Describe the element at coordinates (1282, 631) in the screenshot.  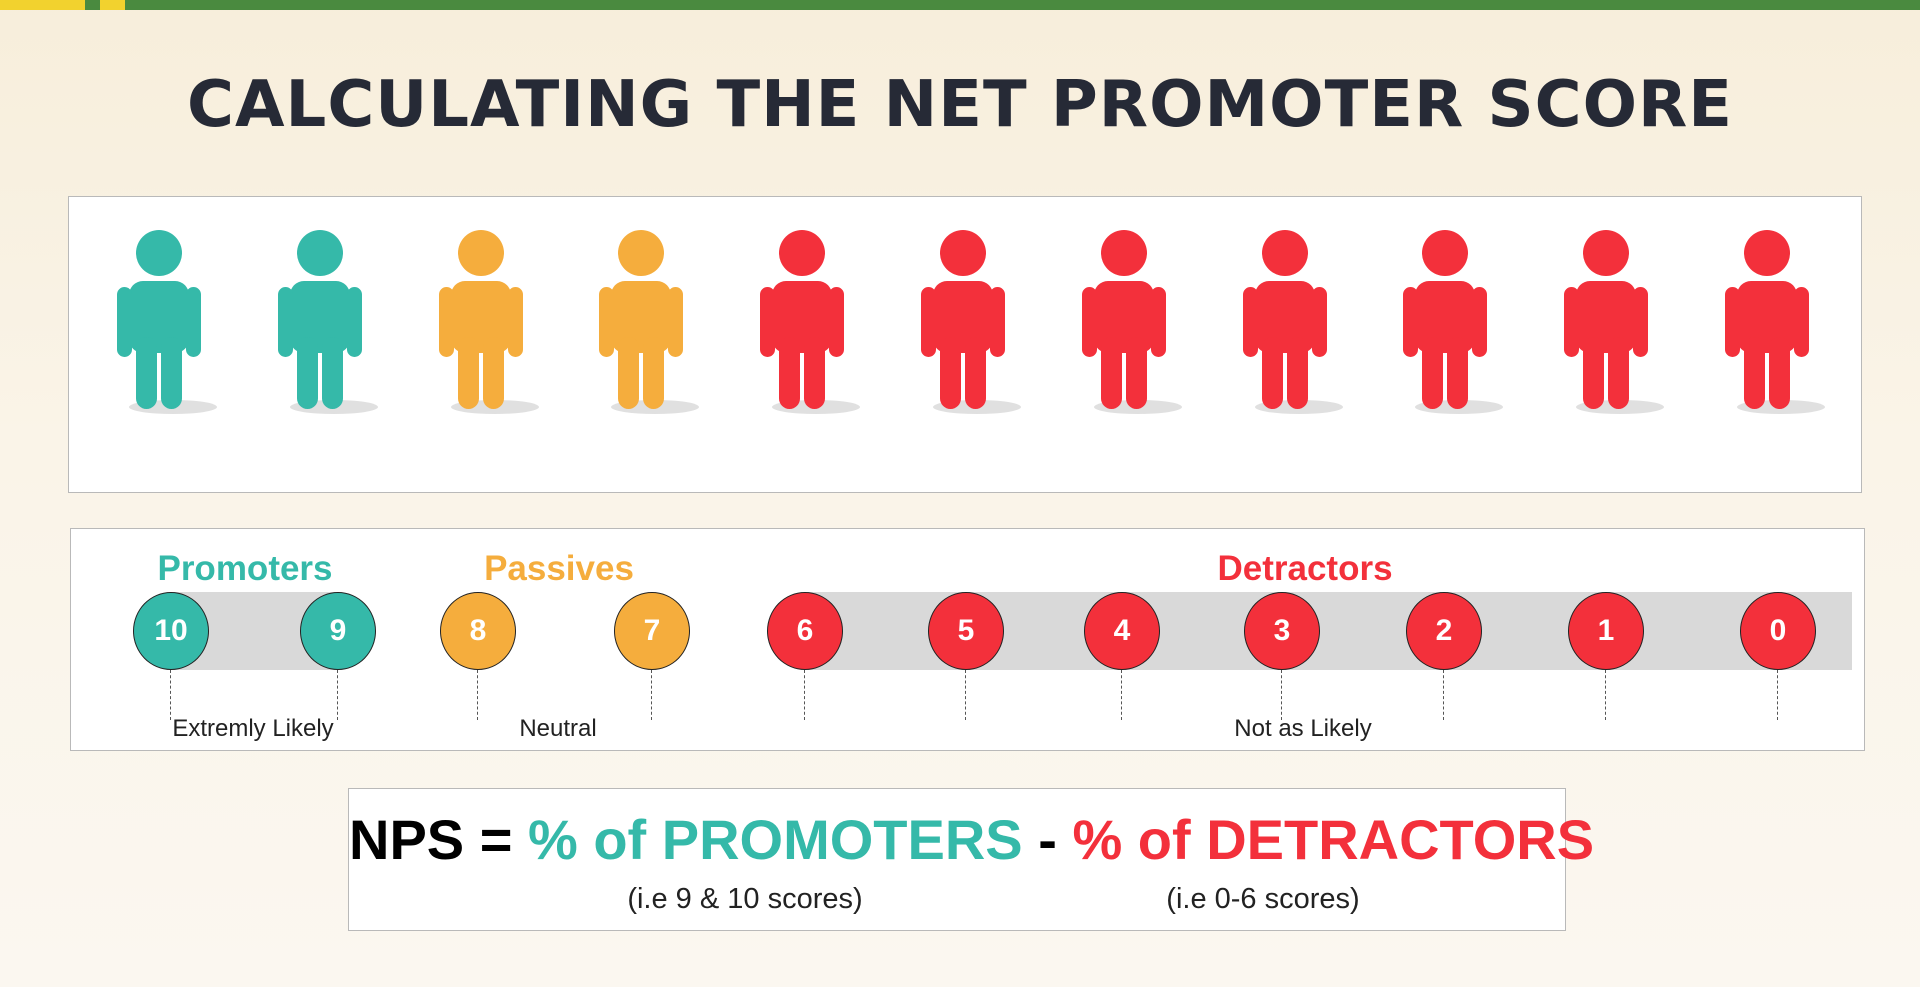
I see `score-circle-3: 3` at that location.